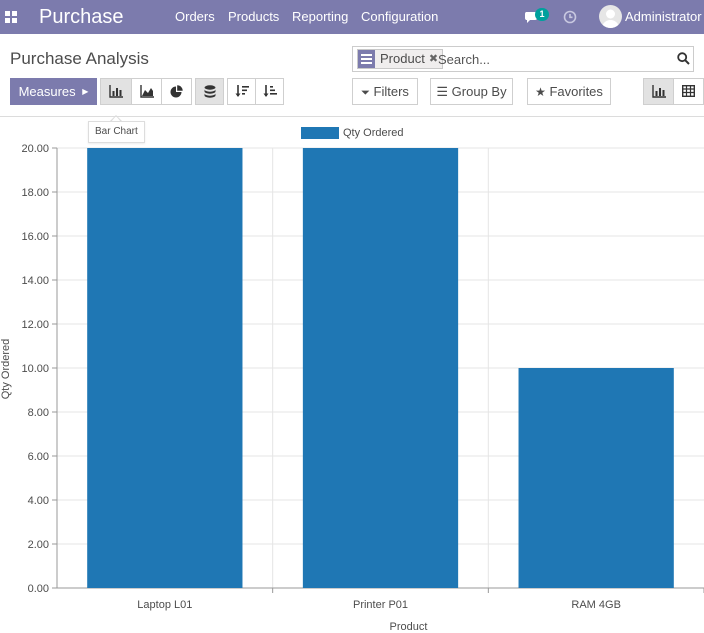 Image resolution: width=704 pixels, height=633 pixels. I want to click on y-tick-label: 8.00, so click(38, 413).